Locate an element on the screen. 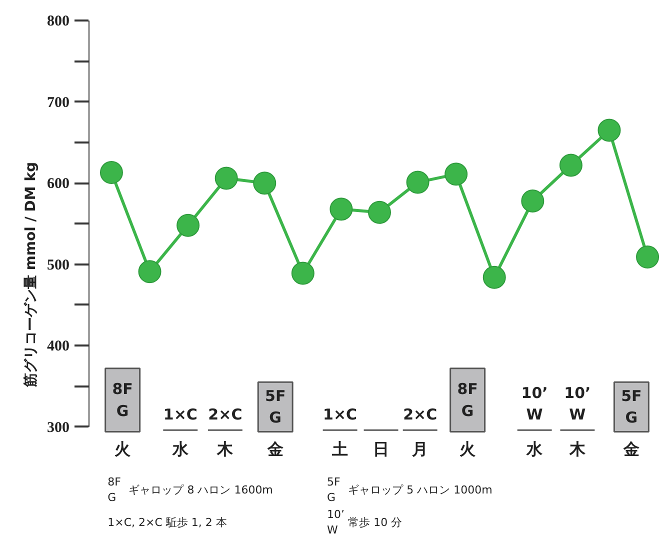 The width and height of the screenshot is (670, 536). y-tick-label: 800 is located at coordinates (58, 22).